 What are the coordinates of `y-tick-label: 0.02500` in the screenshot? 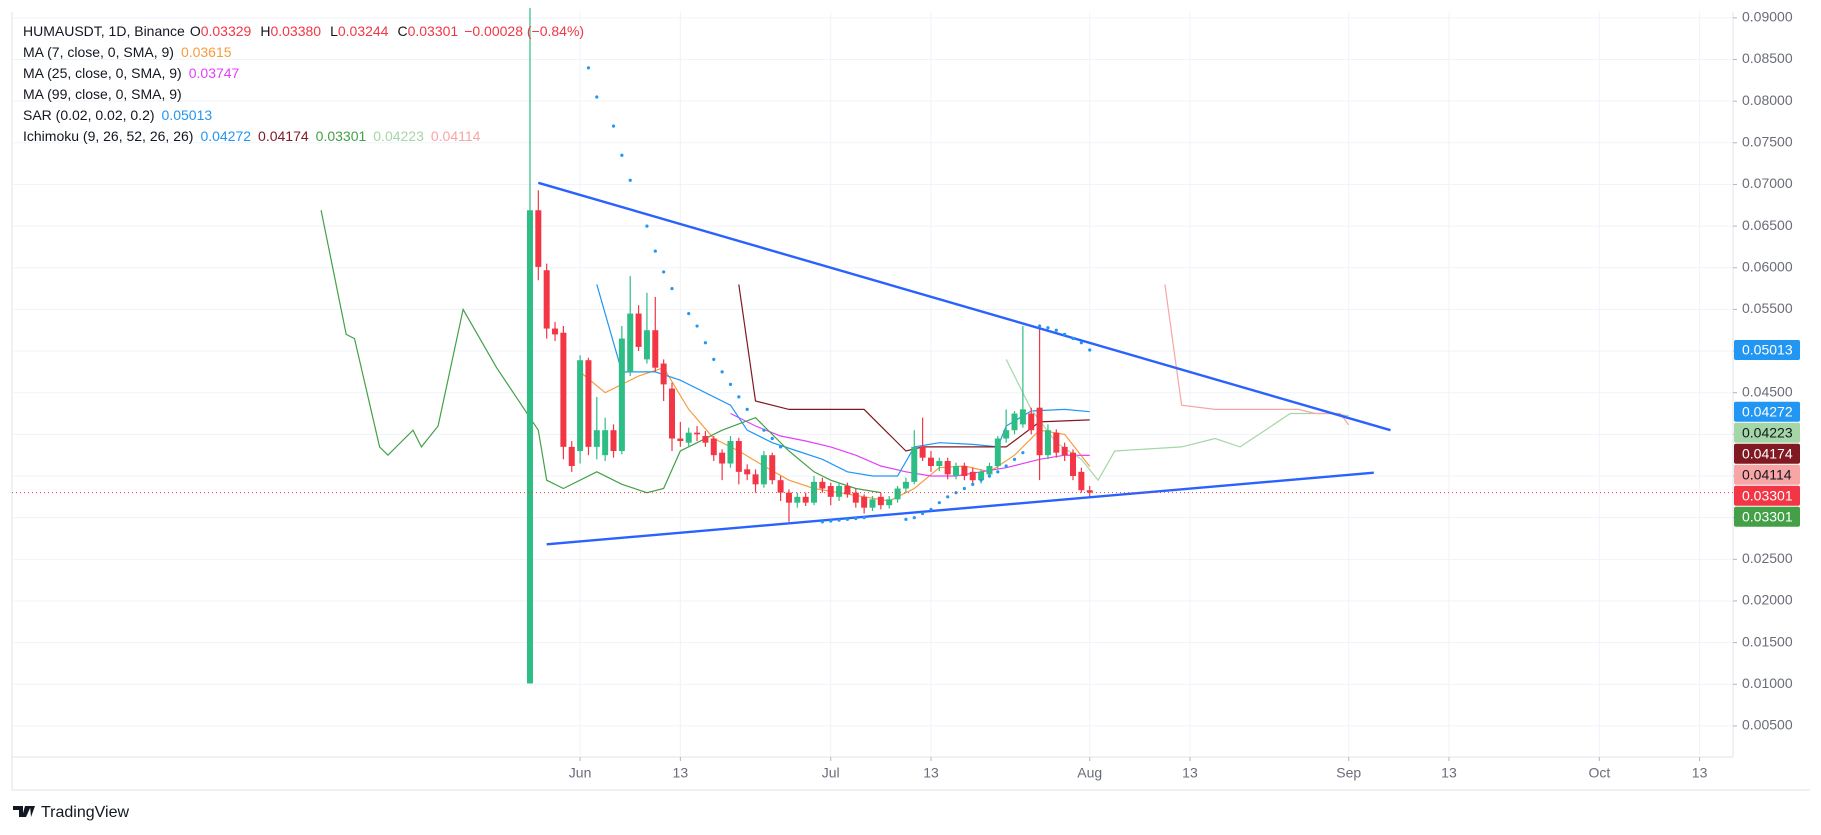 It's located at (1767, 558).